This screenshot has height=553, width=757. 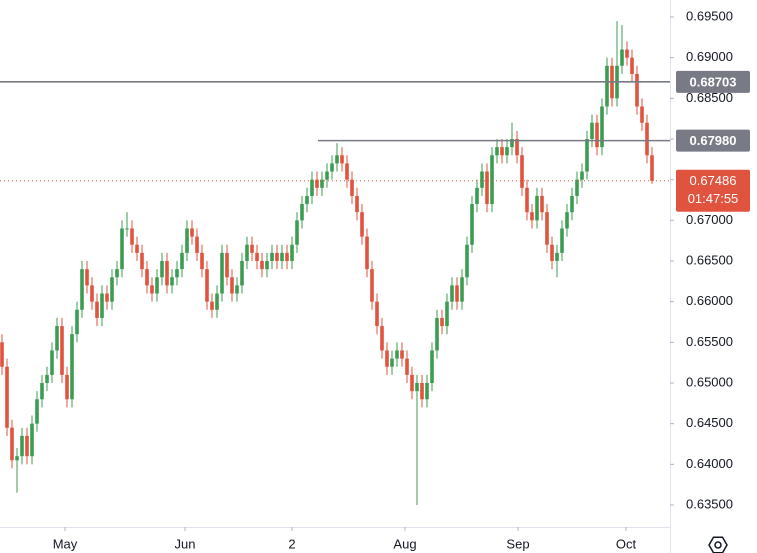 What do you see at coordinates (517, 543) in the screenshot?
I see `x-tick-label: Sep` at bounding box center [517, 543].